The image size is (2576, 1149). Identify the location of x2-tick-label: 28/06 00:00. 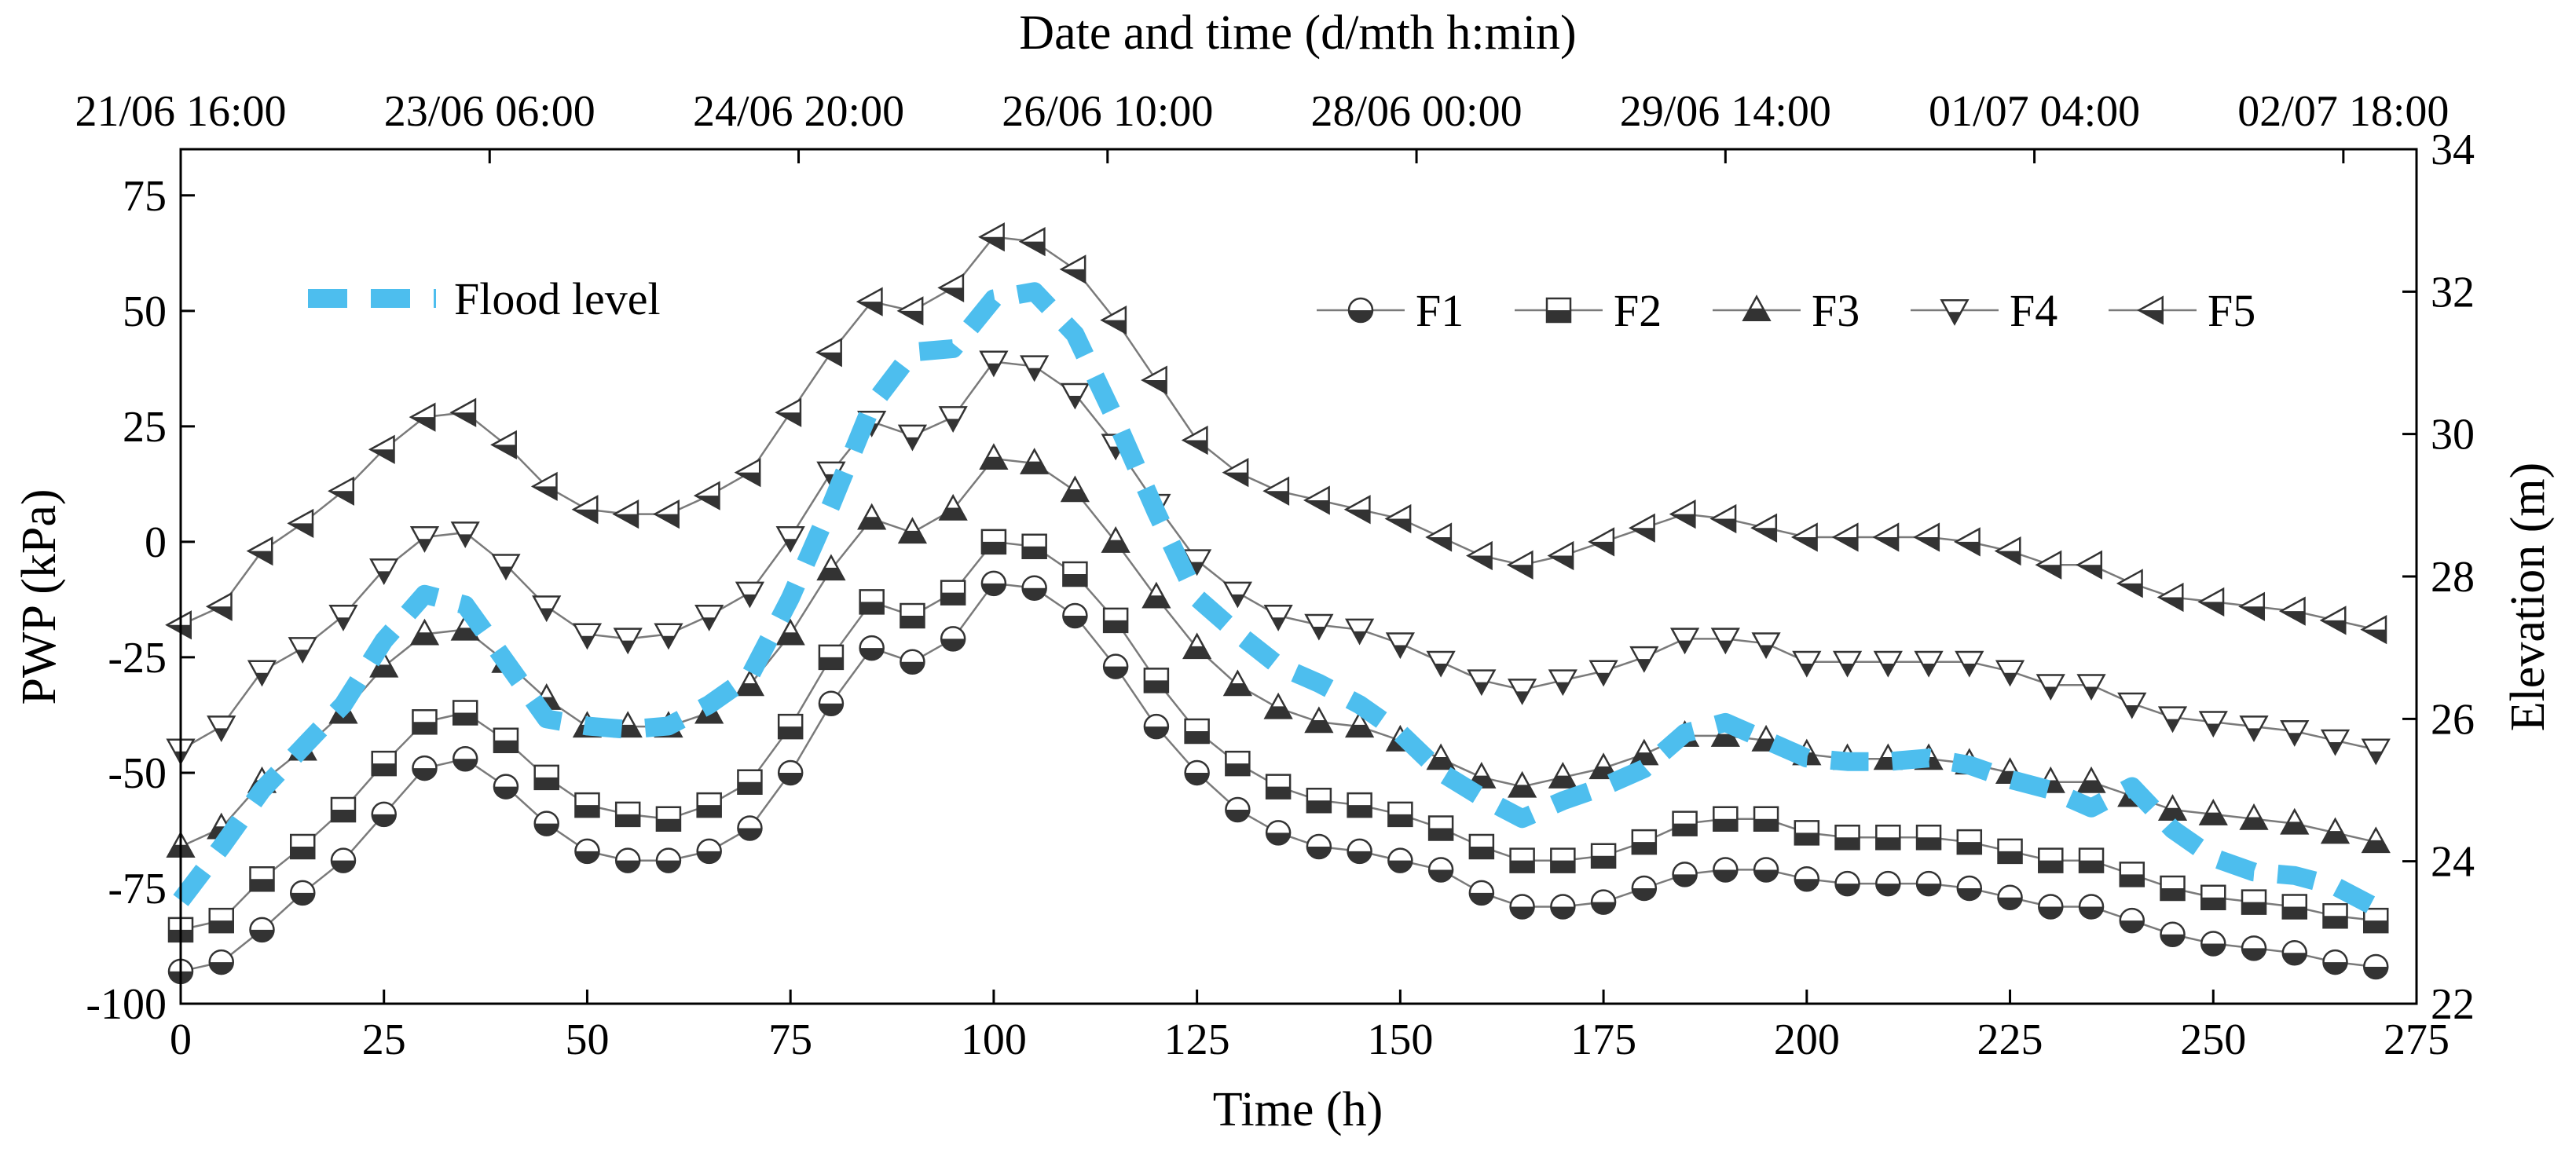
(1416, 111).